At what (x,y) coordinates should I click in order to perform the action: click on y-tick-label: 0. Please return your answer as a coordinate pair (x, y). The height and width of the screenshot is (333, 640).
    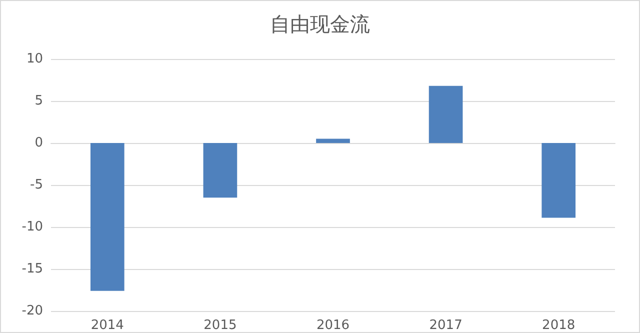
    Looking at the image, I should click on (38, 143).